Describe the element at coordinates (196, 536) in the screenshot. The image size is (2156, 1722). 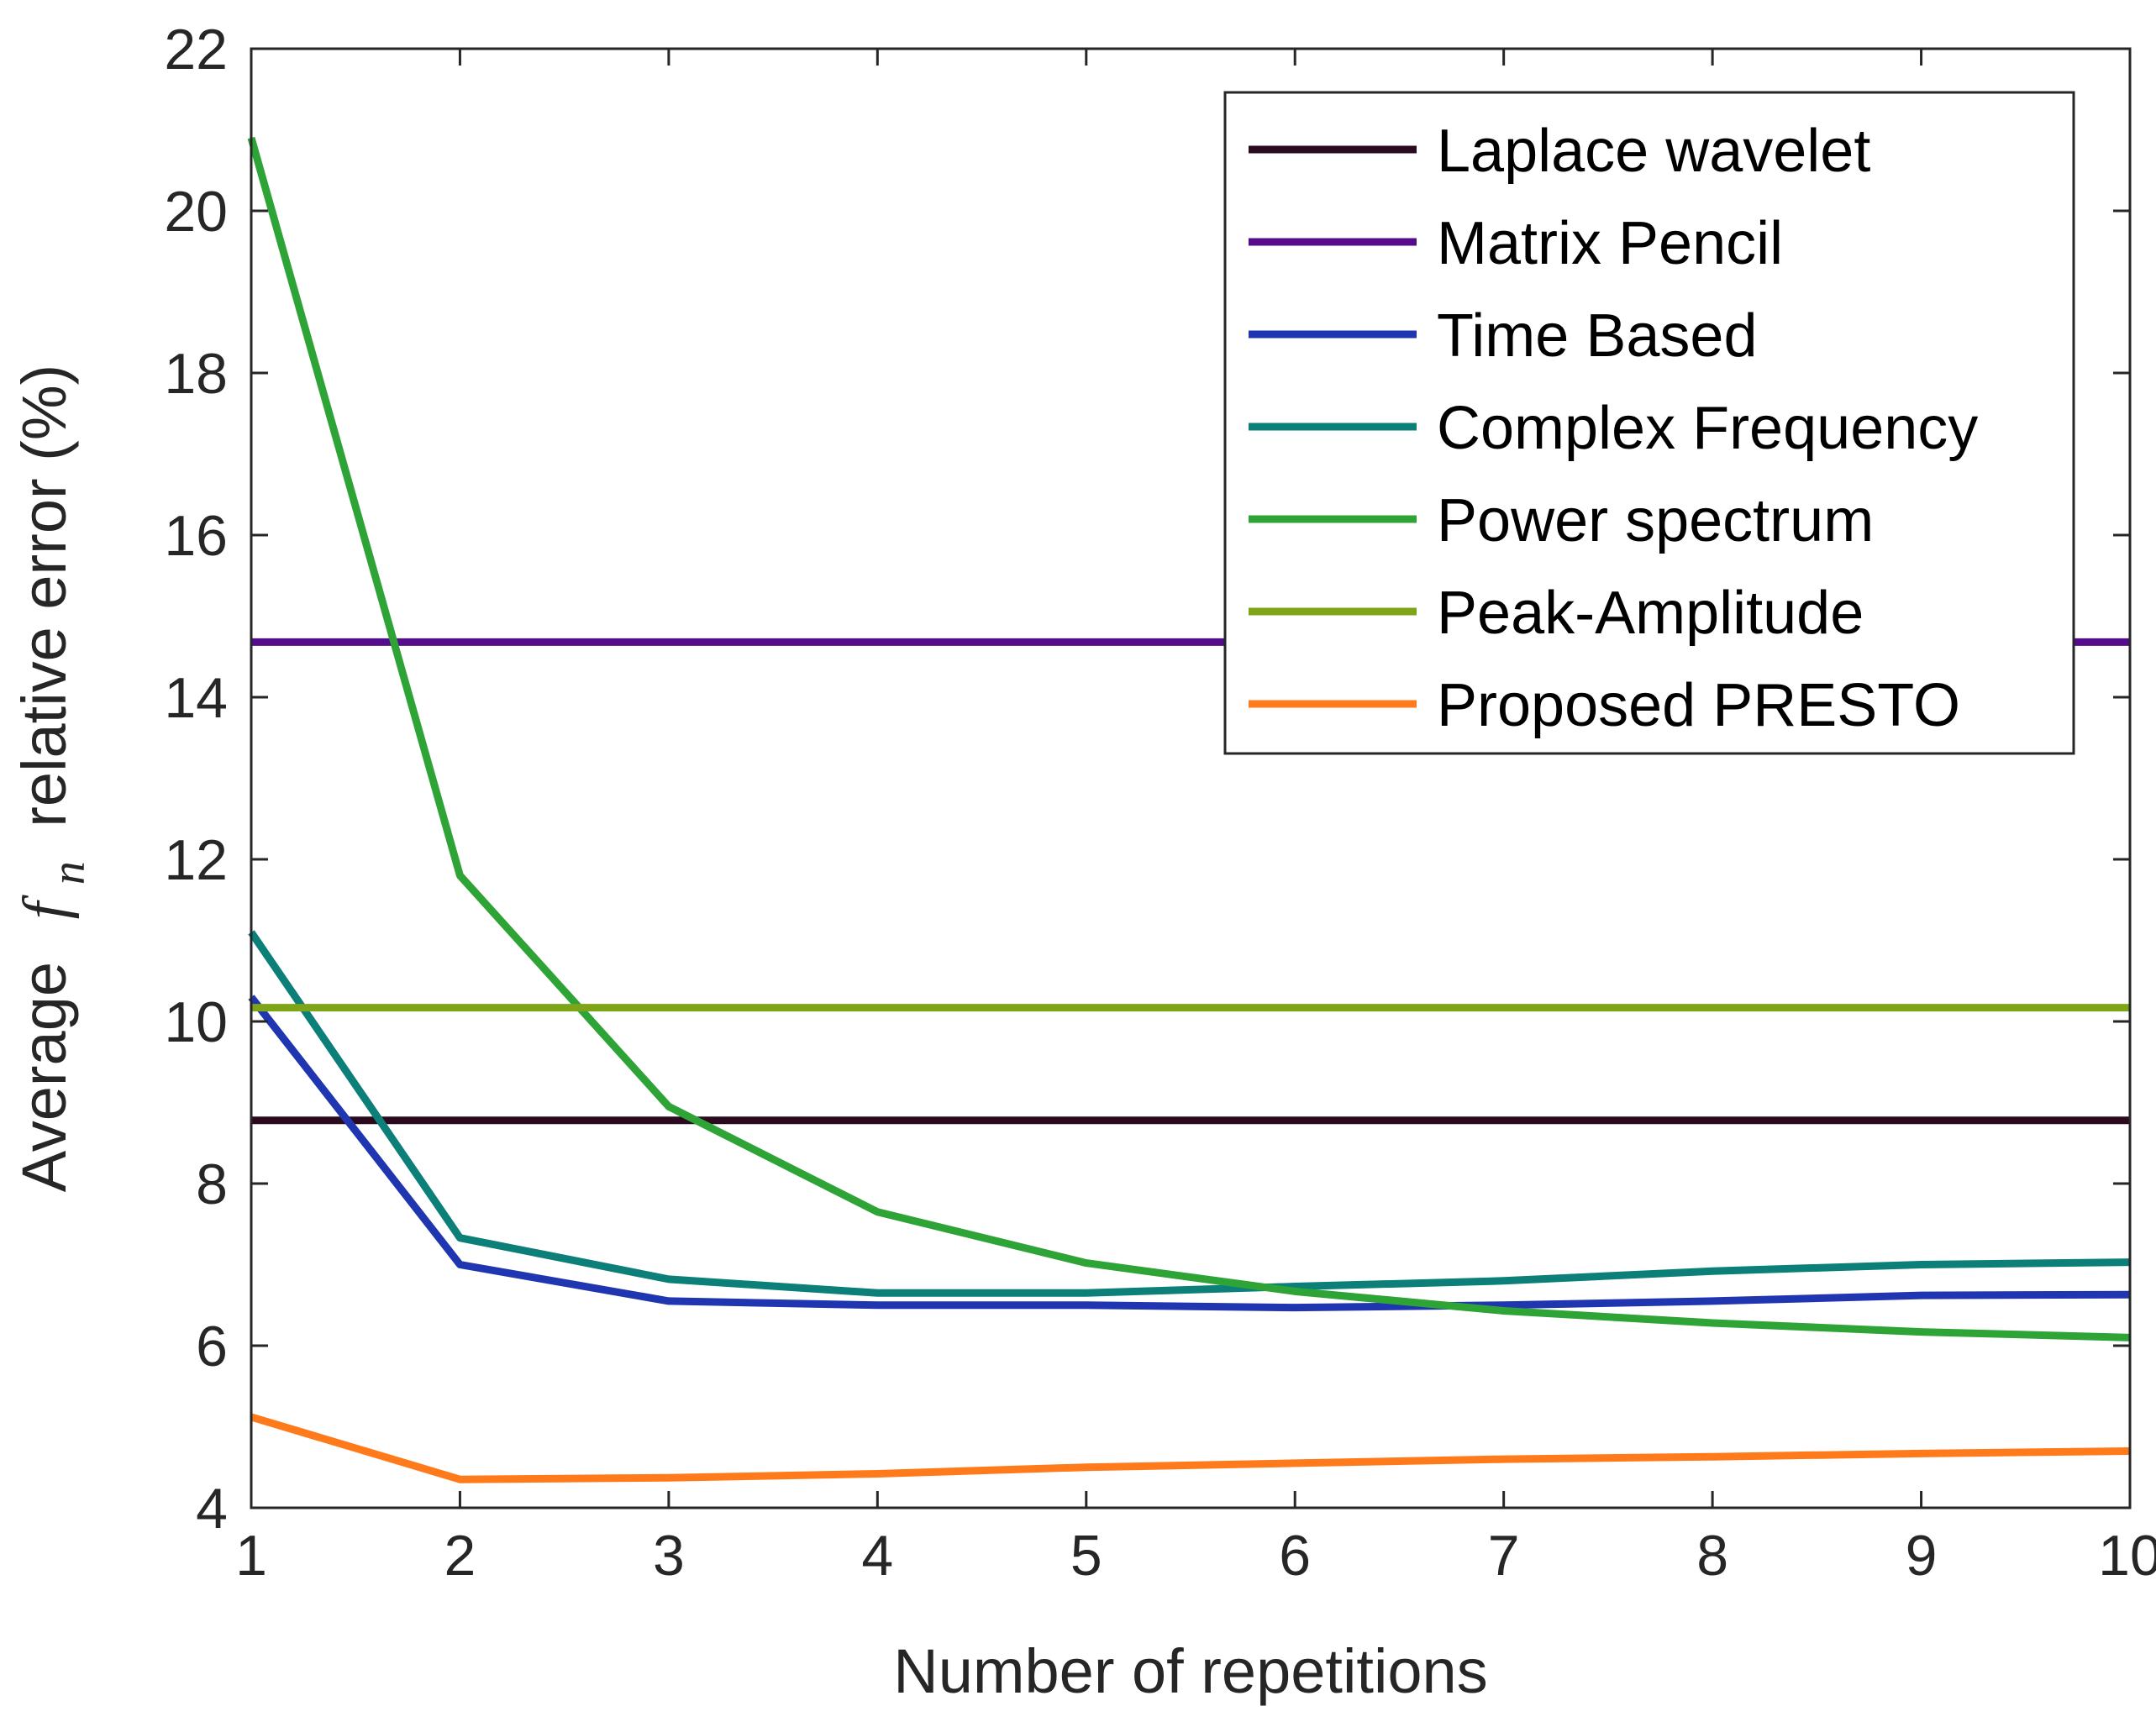
I see `y-tick-label: 16` at that location.